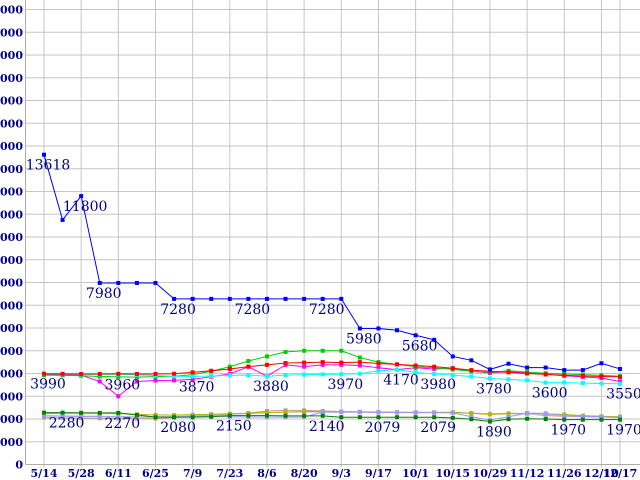  What do you see at coordinates (11, 146) in the screenshot?
I see `y-tick-label: 14000` at bounding box center [11, 146].